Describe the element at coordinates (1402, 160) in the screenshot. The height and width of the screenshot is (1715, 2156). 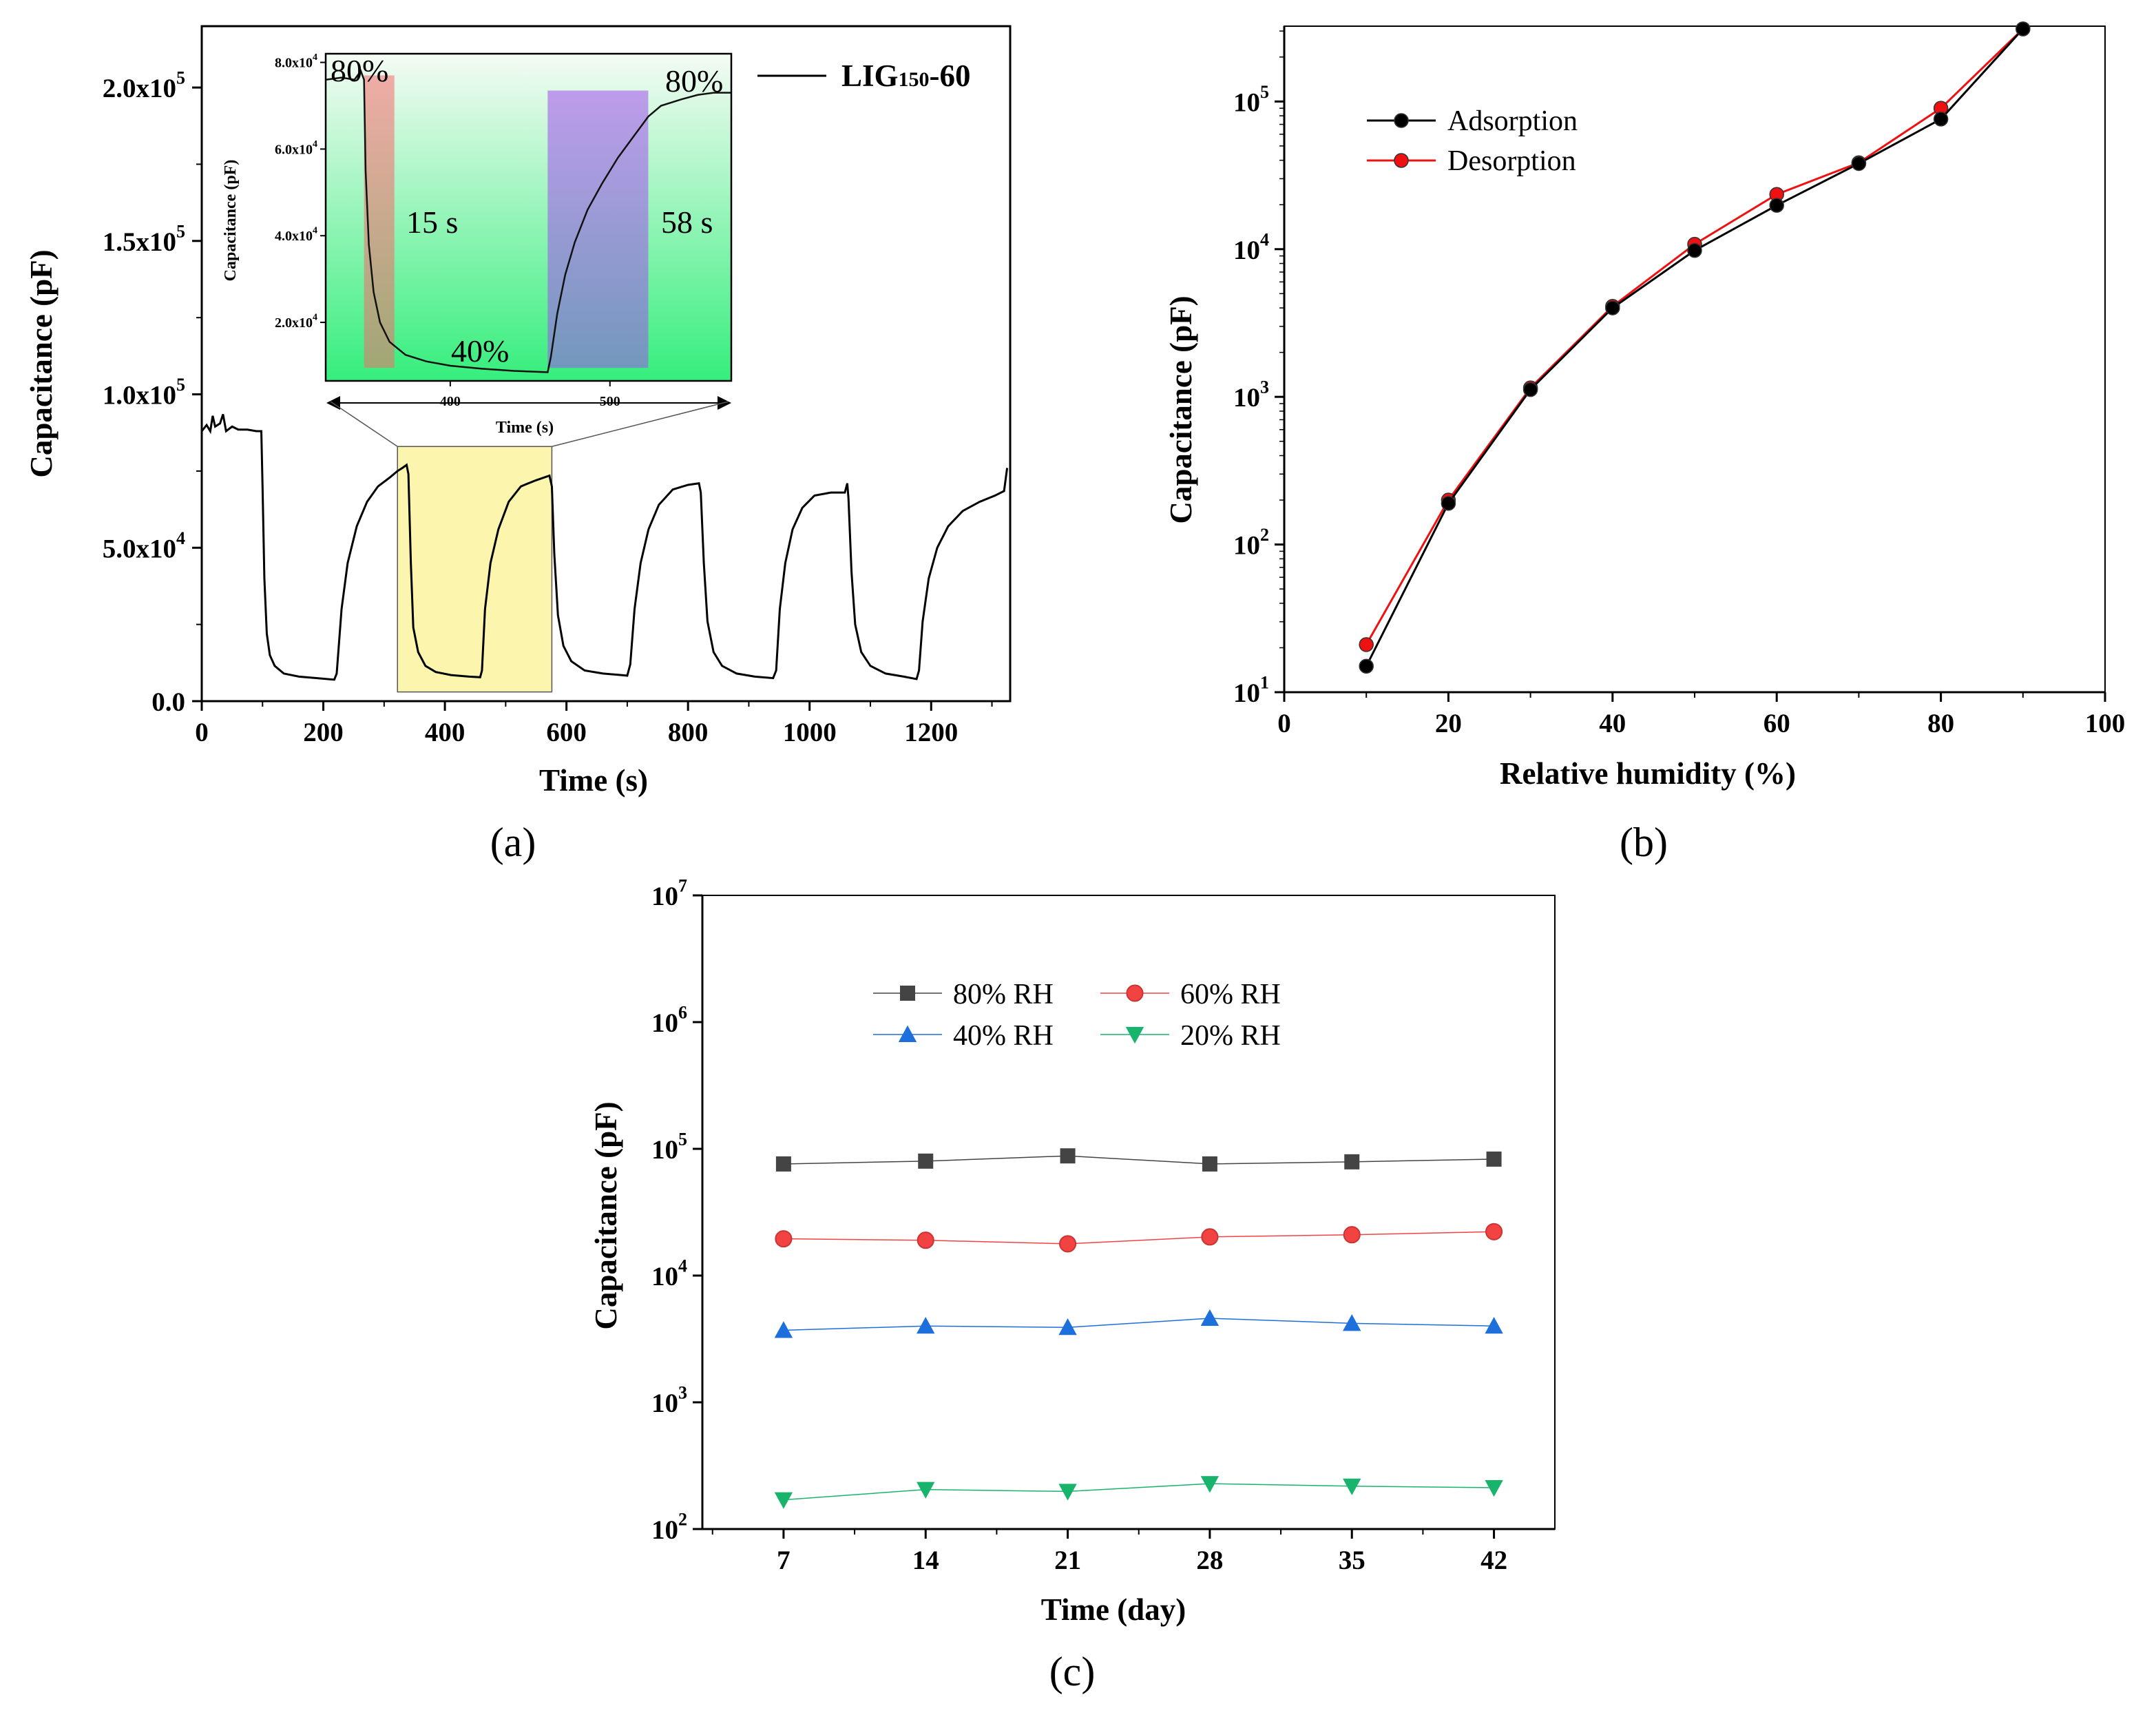
I see `legend-marker-desorption` at that location.